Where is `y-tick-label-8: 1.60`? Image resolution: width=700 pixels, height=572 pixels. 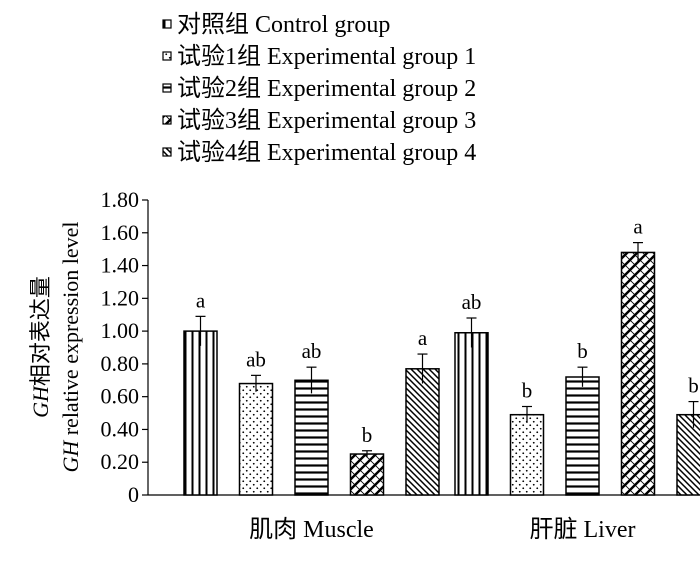 y-tick-label-8: 1.60 is located at coordinates (120, 232).